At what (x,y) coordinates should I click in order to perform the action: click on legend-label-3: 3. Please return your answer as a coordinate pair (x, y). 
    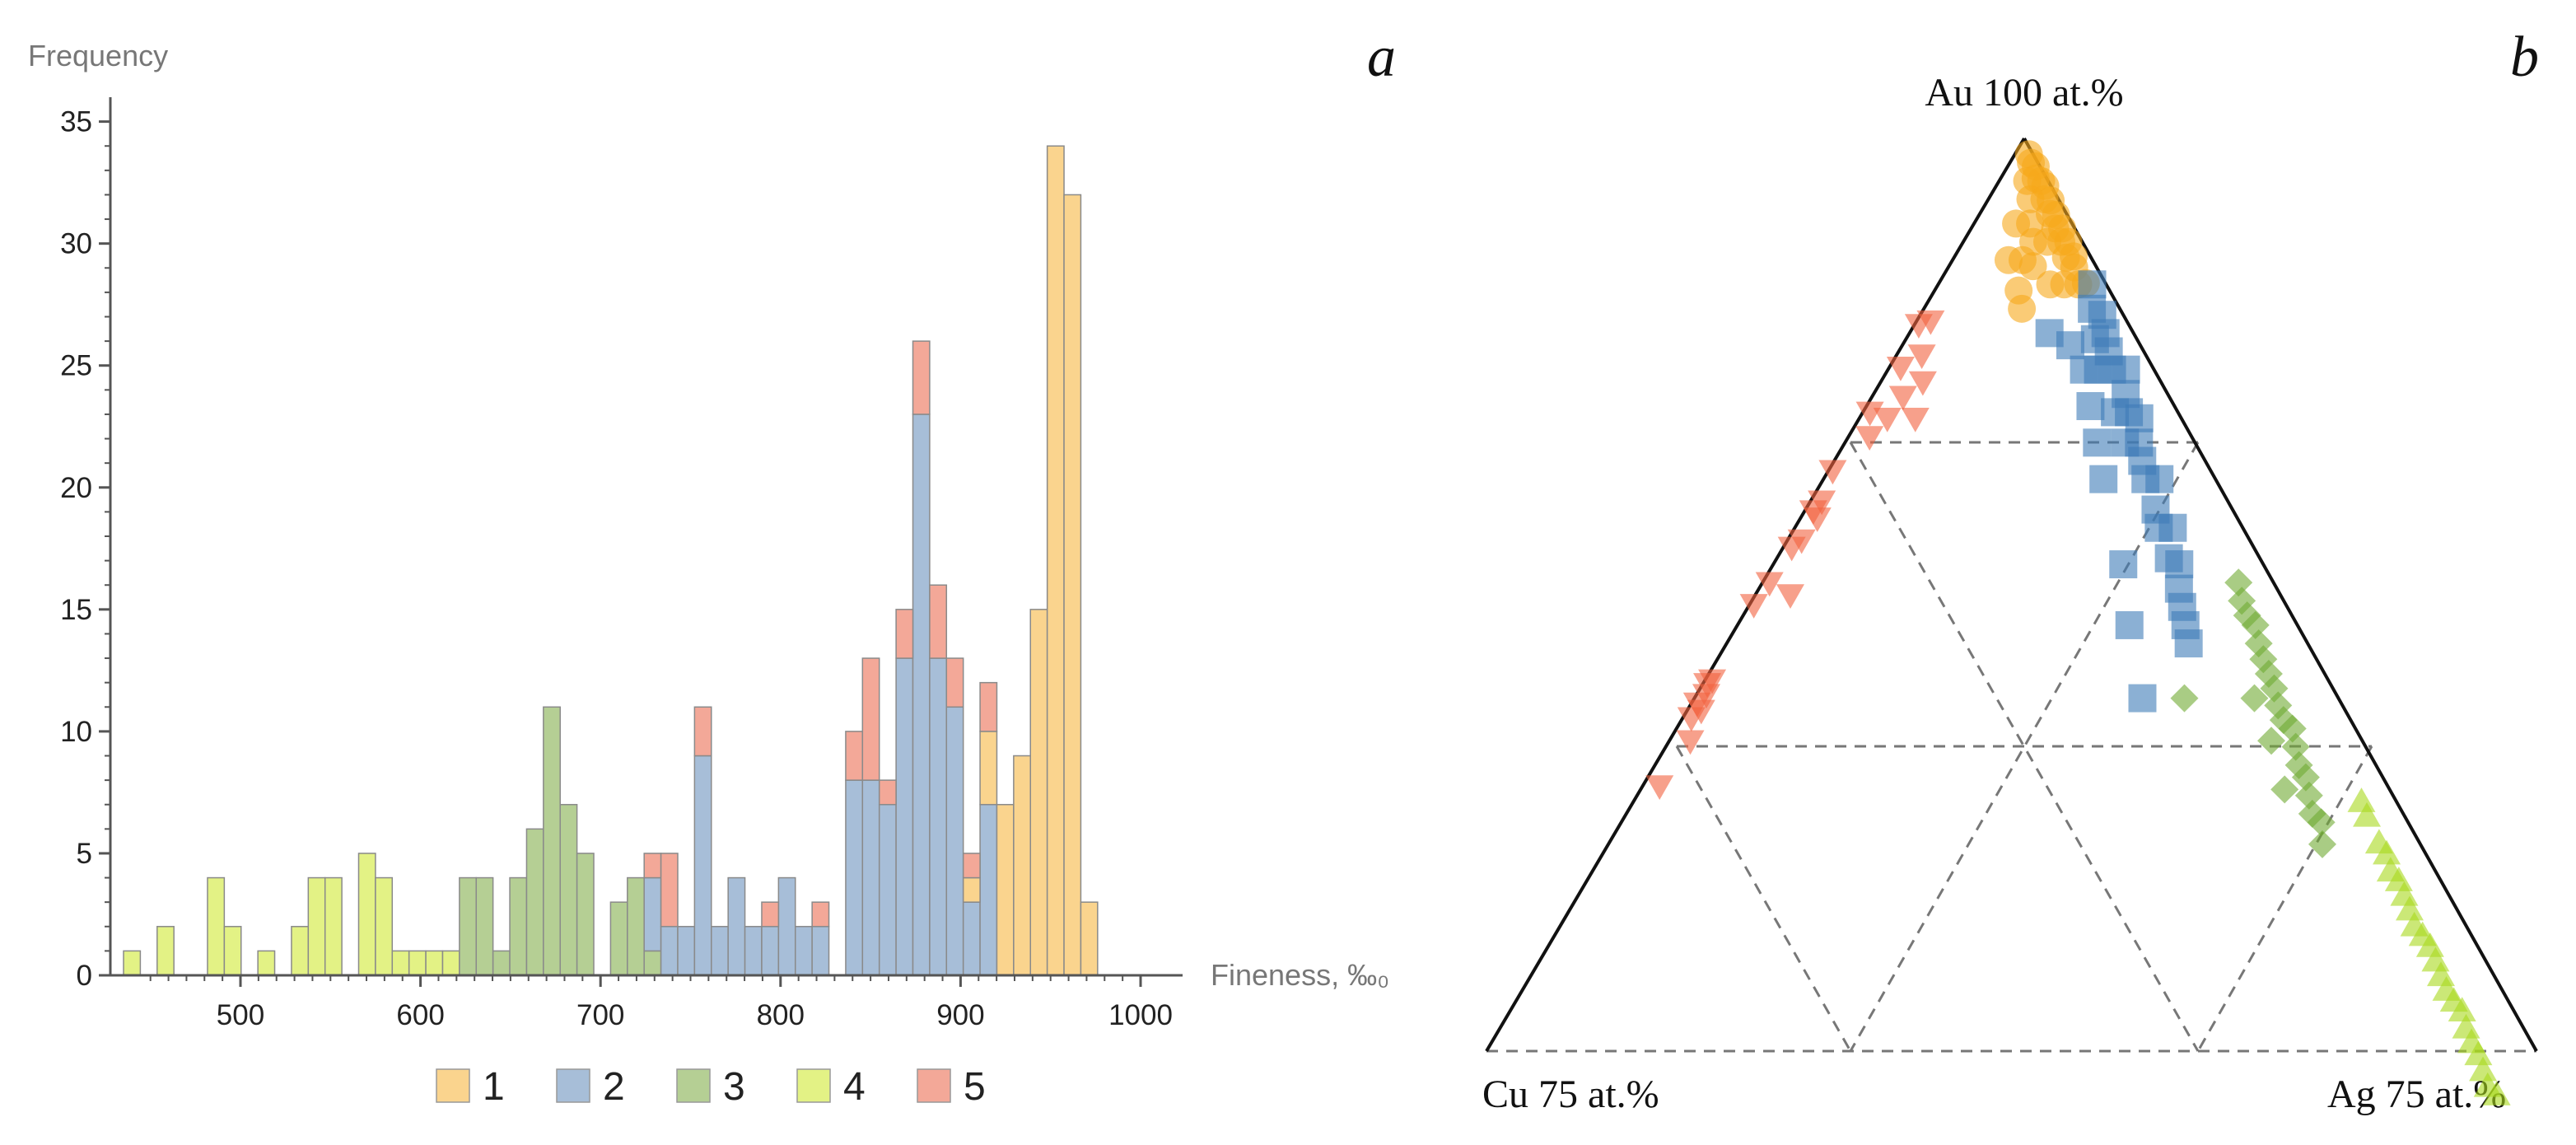
    Looking at the image, I should click on (734, 1087).